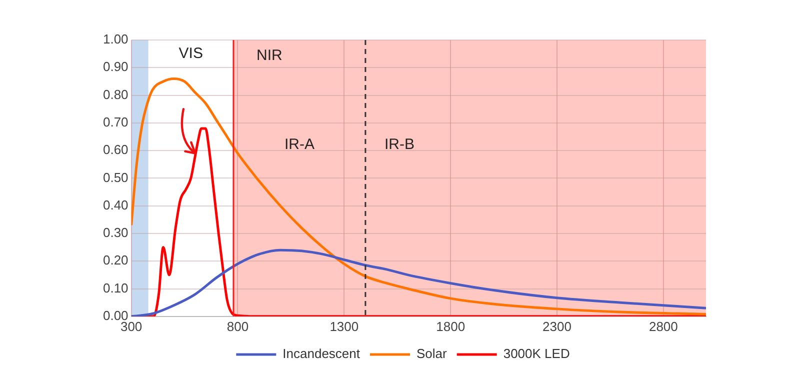 The height and width of the screenshot is (379, 800). Describe the element at coordinates (115, 66) in the screenshot. I see `y-tick-label: 0.90` at that location.